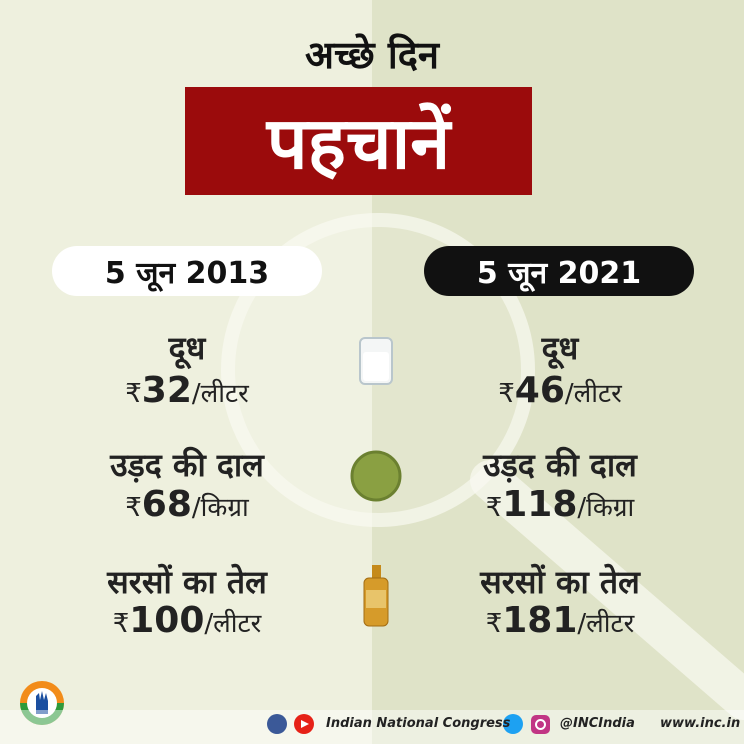  I want to click on amount: 68, so click(166, 504).